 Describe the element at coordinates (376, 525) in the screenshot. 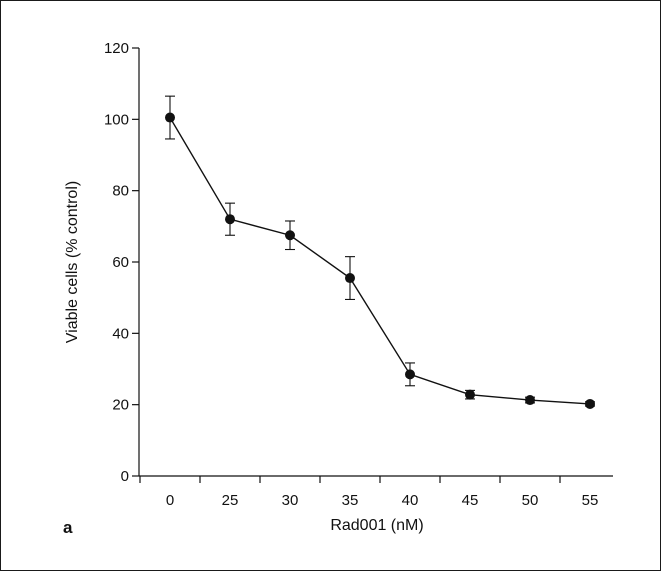

I see `x-axis-label: Rad001 (nM)` at that location.